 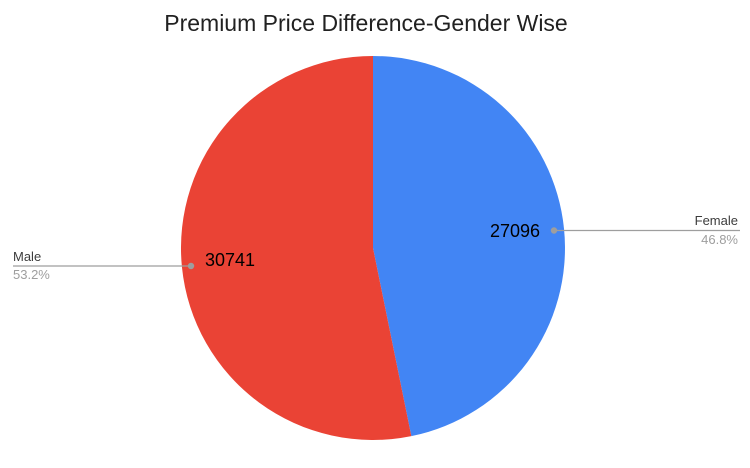 What do you see at coordinates (515, 231) in the screenshot?
I see `female-value-label: 27096` at bounding box center [515, 231].